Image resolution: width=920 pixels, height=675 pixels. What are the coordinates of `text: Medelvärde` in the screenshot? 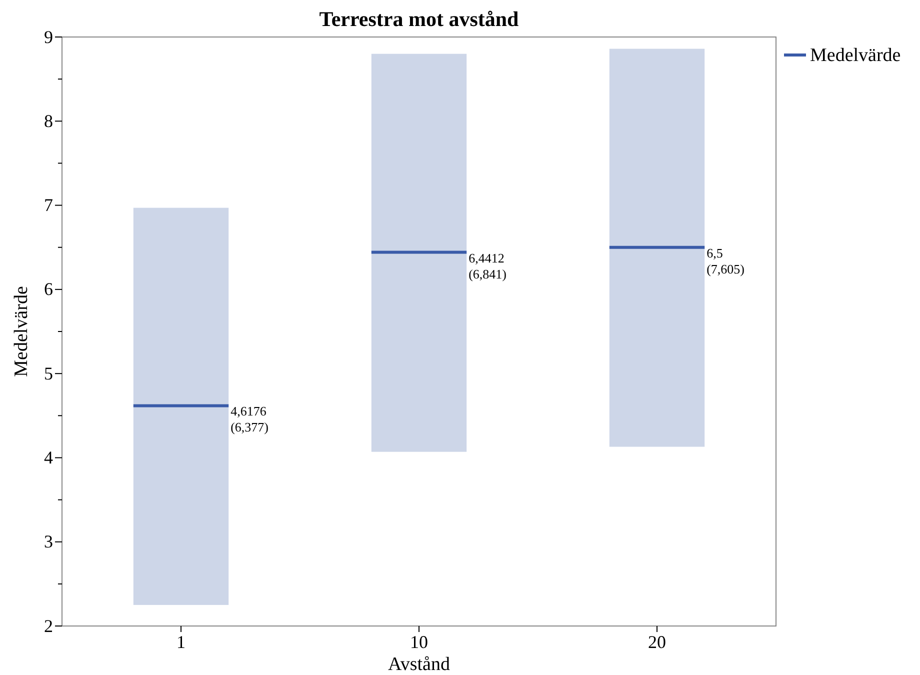 It's located at (855, 55).